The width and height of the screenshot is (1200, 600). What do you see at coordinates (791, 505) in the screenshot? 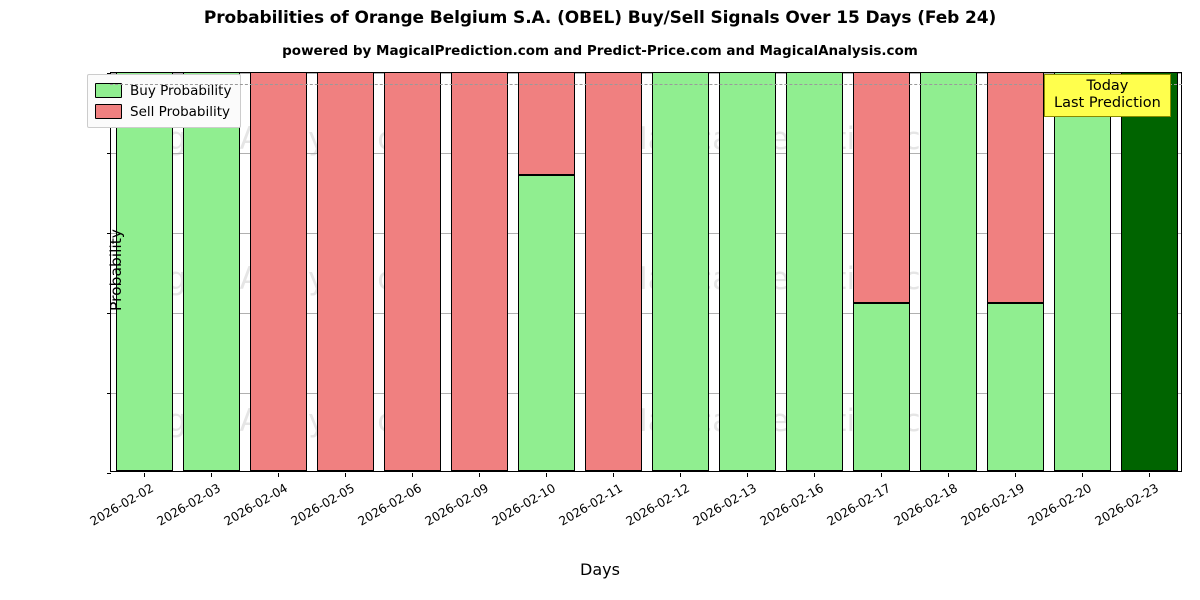
I see `x-axis-tick-label: 2026-02-16` at bounding box center [791, 505].